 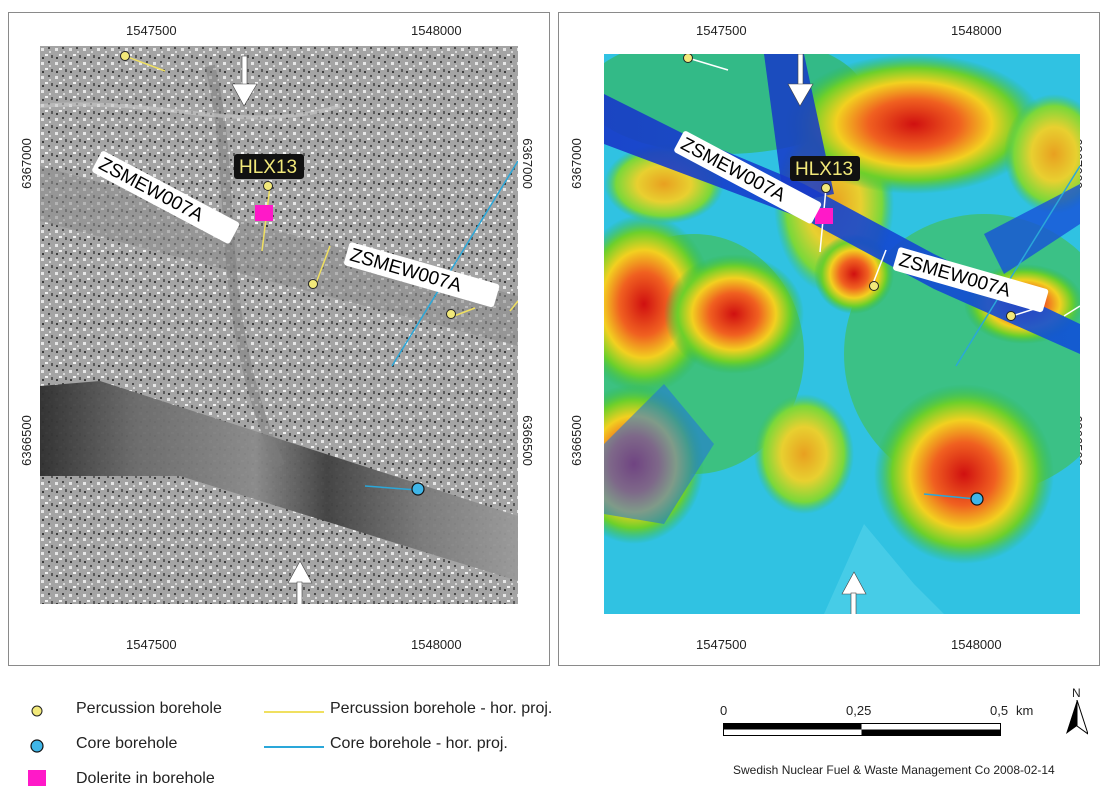 What do you see at coordinates (441, 708) in the screenshot?
I see `legend-percussion-proj-label: Percussion borehole - hor. proj.` at bounding box center [441, 708].